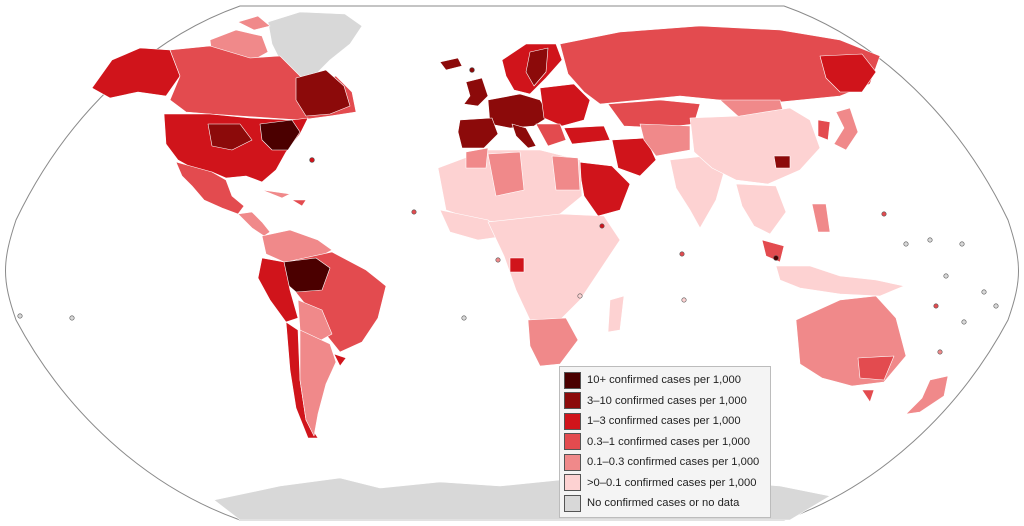  What do you see at coordinates (846, 129) in the screenshot?
I see `japan` at bounding box center [846, 129].